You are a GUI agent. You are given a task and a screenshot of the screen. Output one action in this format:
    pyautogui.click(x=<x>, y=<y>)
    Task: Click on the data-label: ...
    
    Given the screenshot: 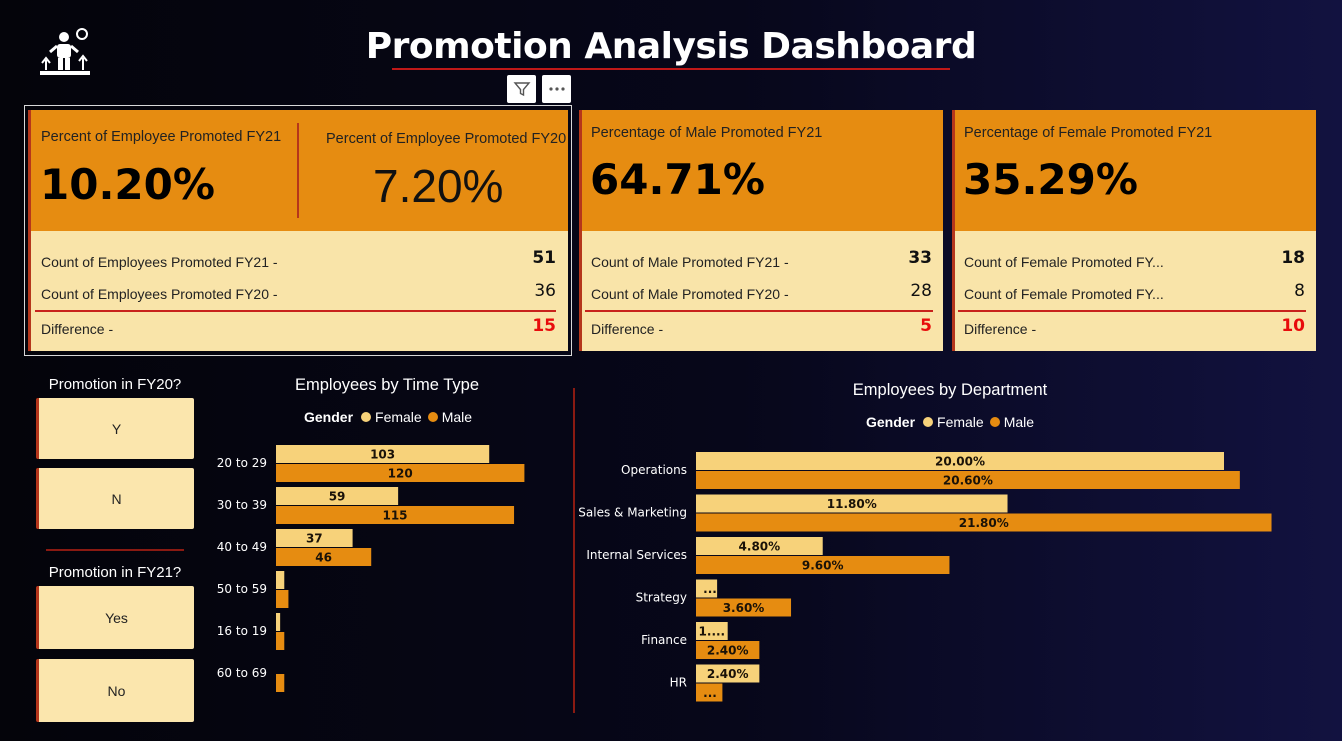 What is the action you would take?
    pyautogui.click(x=710, y=693)
    